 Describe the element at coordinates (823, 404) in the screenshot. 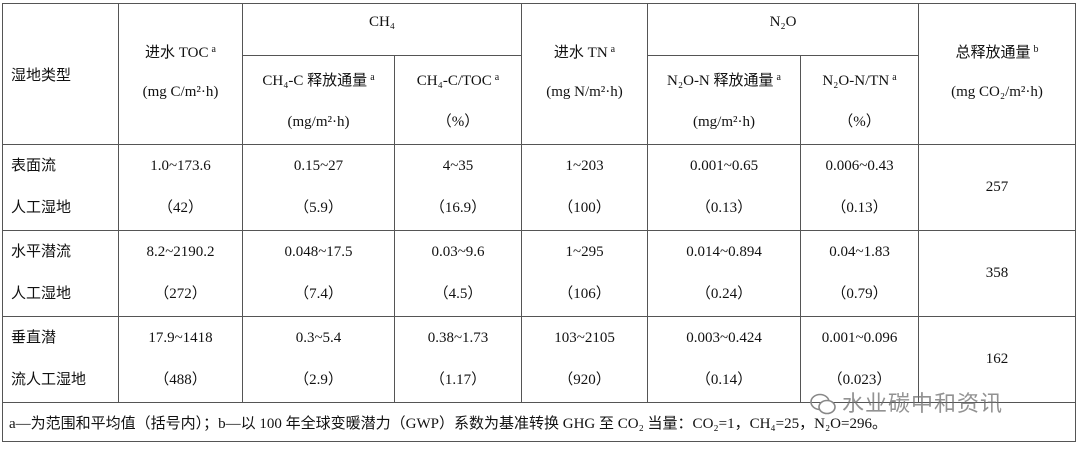

I see `wechat-icon` at that location.